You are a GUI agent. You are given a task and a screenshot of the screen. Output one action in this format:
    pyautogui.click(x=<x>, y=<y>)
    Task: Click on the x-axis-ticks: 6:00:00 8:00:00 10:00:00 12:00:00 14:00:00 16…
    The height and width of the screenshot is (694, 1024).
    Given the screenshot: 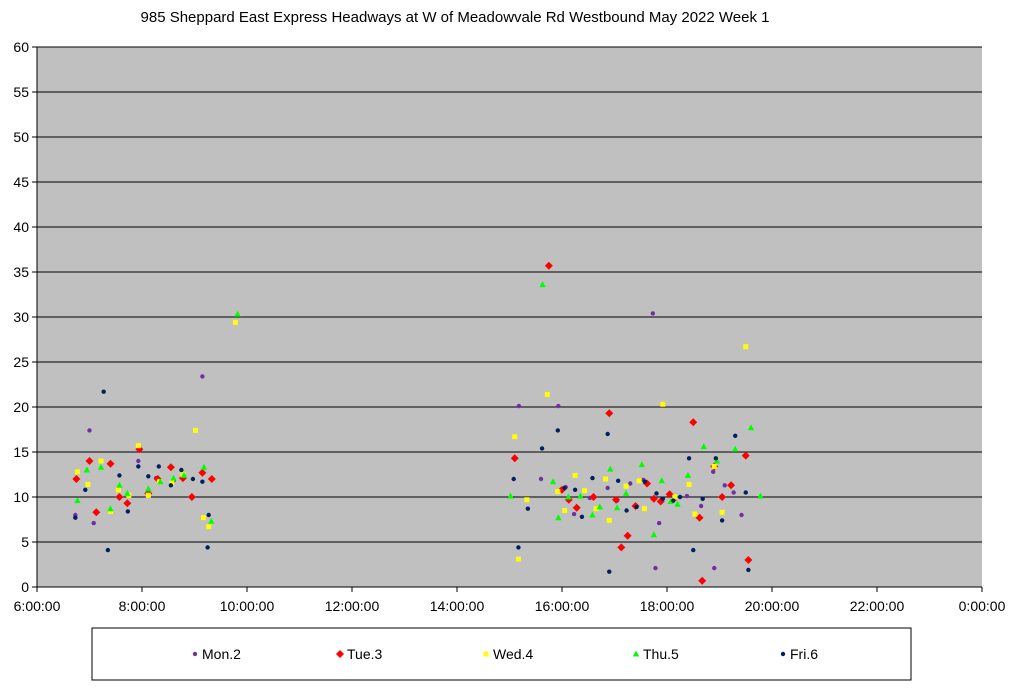 What is the action you would take?
    pyautogui.click(x=510, y=600)
    